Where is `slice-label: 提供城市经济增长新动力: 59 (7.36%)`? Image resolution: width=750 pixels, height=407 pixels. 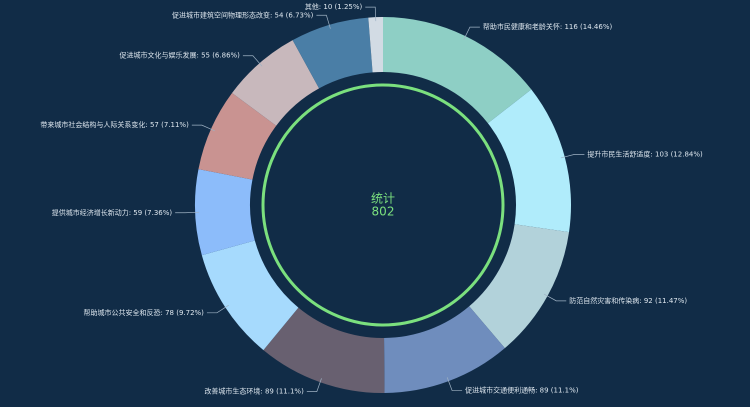 slice-label: 提供城市经济增长新动力: 59 (7.36%) is located at coordinates (112, 212).